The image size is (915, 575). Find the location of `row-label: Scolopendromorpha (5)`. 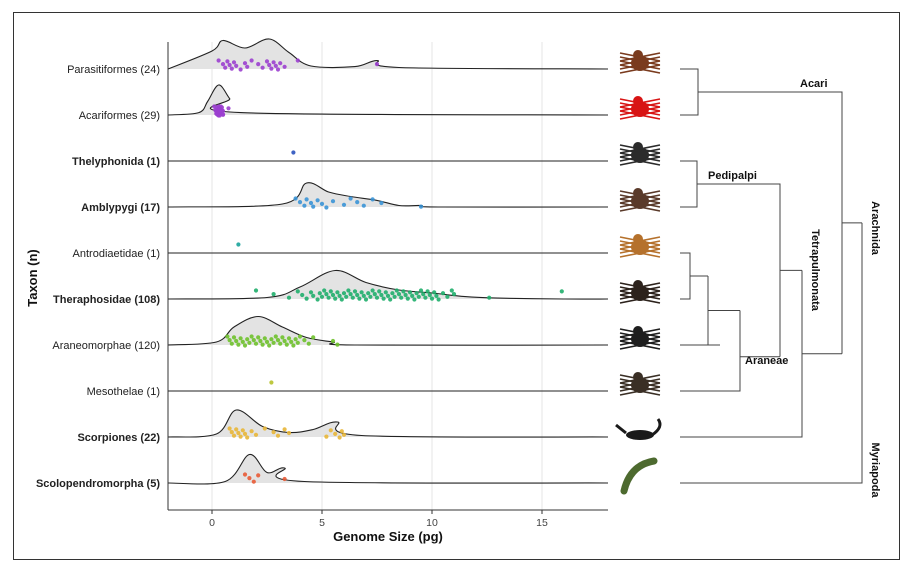

row-label: Scolopendromorpha (5) is located at coordinates (98, 484).